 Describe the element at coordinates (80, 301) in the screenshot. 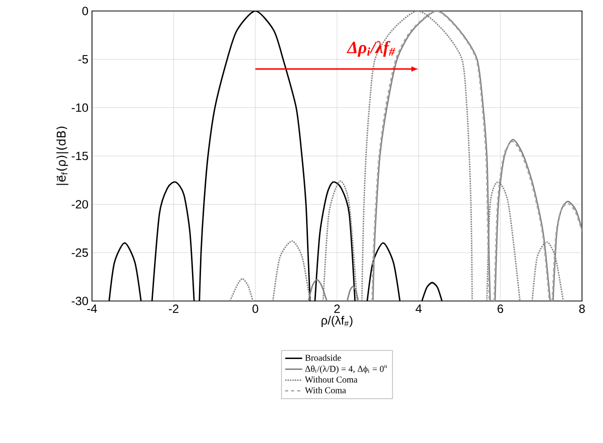

I see `y-tick-label: -30` at that location.